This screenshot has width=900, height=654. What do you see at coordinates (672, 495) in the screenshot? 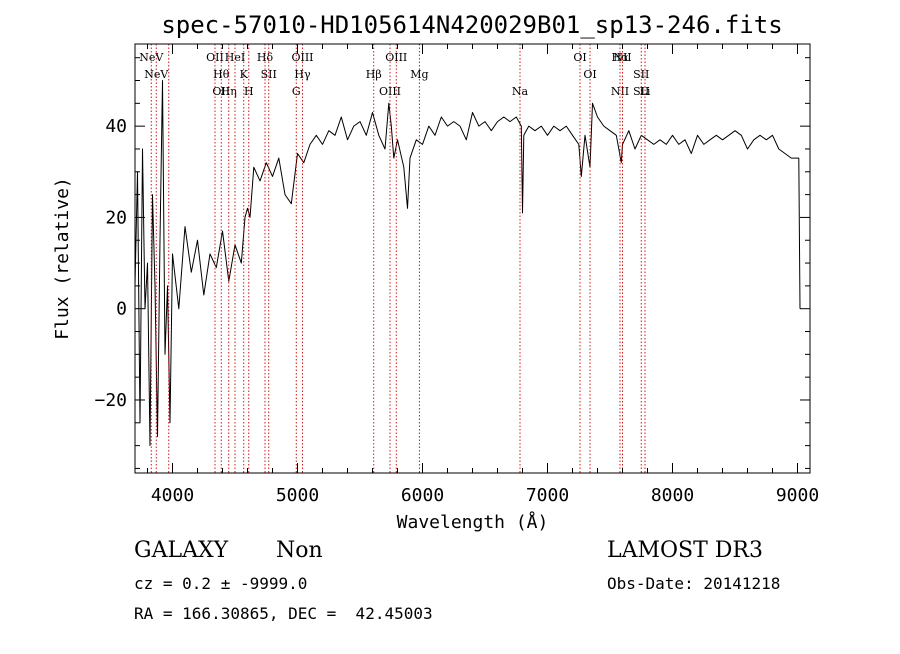
I see `x-tick-label: 8000` at bounding box center [672, 495].